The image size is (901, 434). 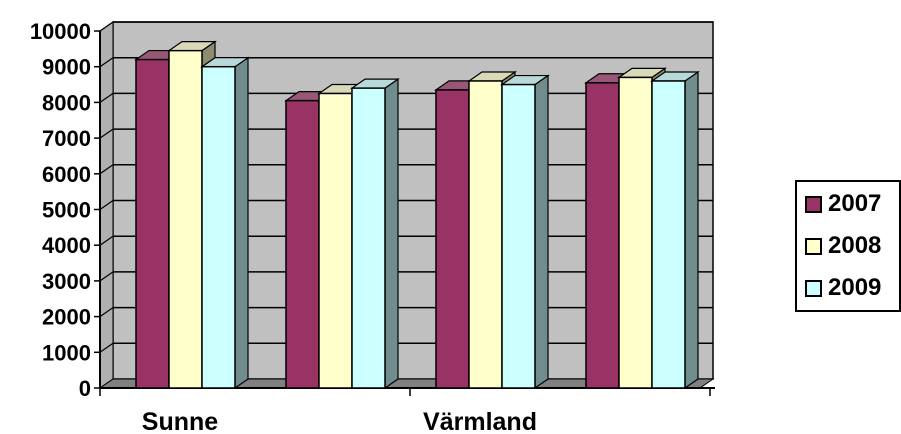 What do you see at coordinates (855, 287) in the screenshot?
I see `legend-label-2009: 2009` at bounding box center [855, 287].